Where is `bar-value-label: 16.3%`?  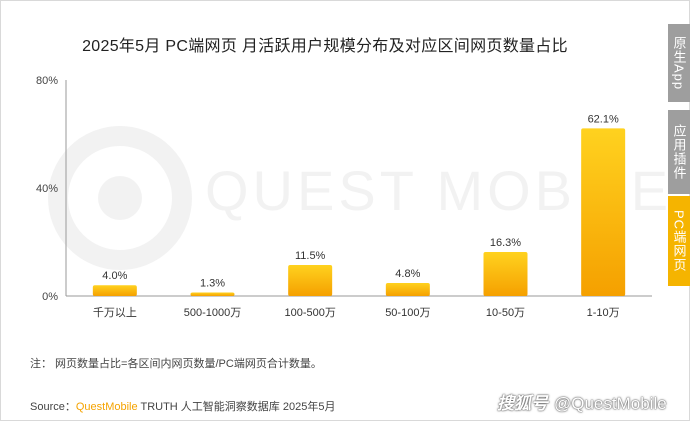 bar-value-label: 16.3% is located at coordinates (505, 243).